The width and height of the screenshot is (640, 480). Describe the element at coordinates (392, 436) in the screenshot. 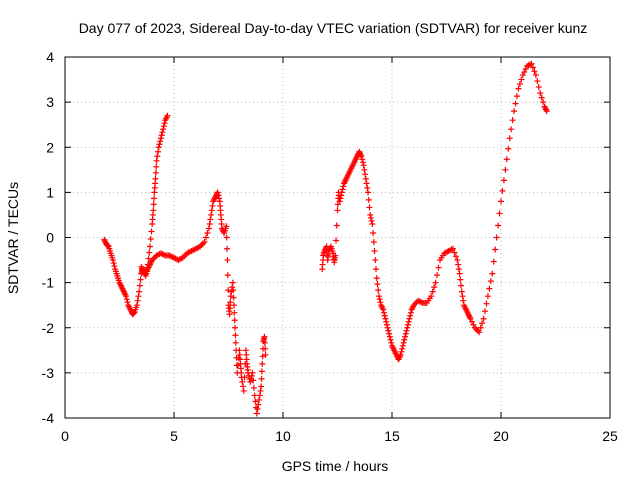

I see `x-tick-label: 15` at that location.